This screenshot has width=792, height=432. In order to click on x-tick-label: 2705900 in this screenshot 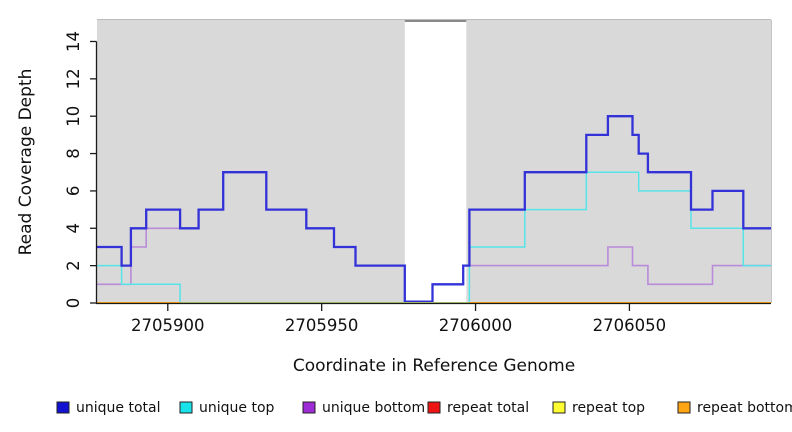, I will do `click(168, 325)`.